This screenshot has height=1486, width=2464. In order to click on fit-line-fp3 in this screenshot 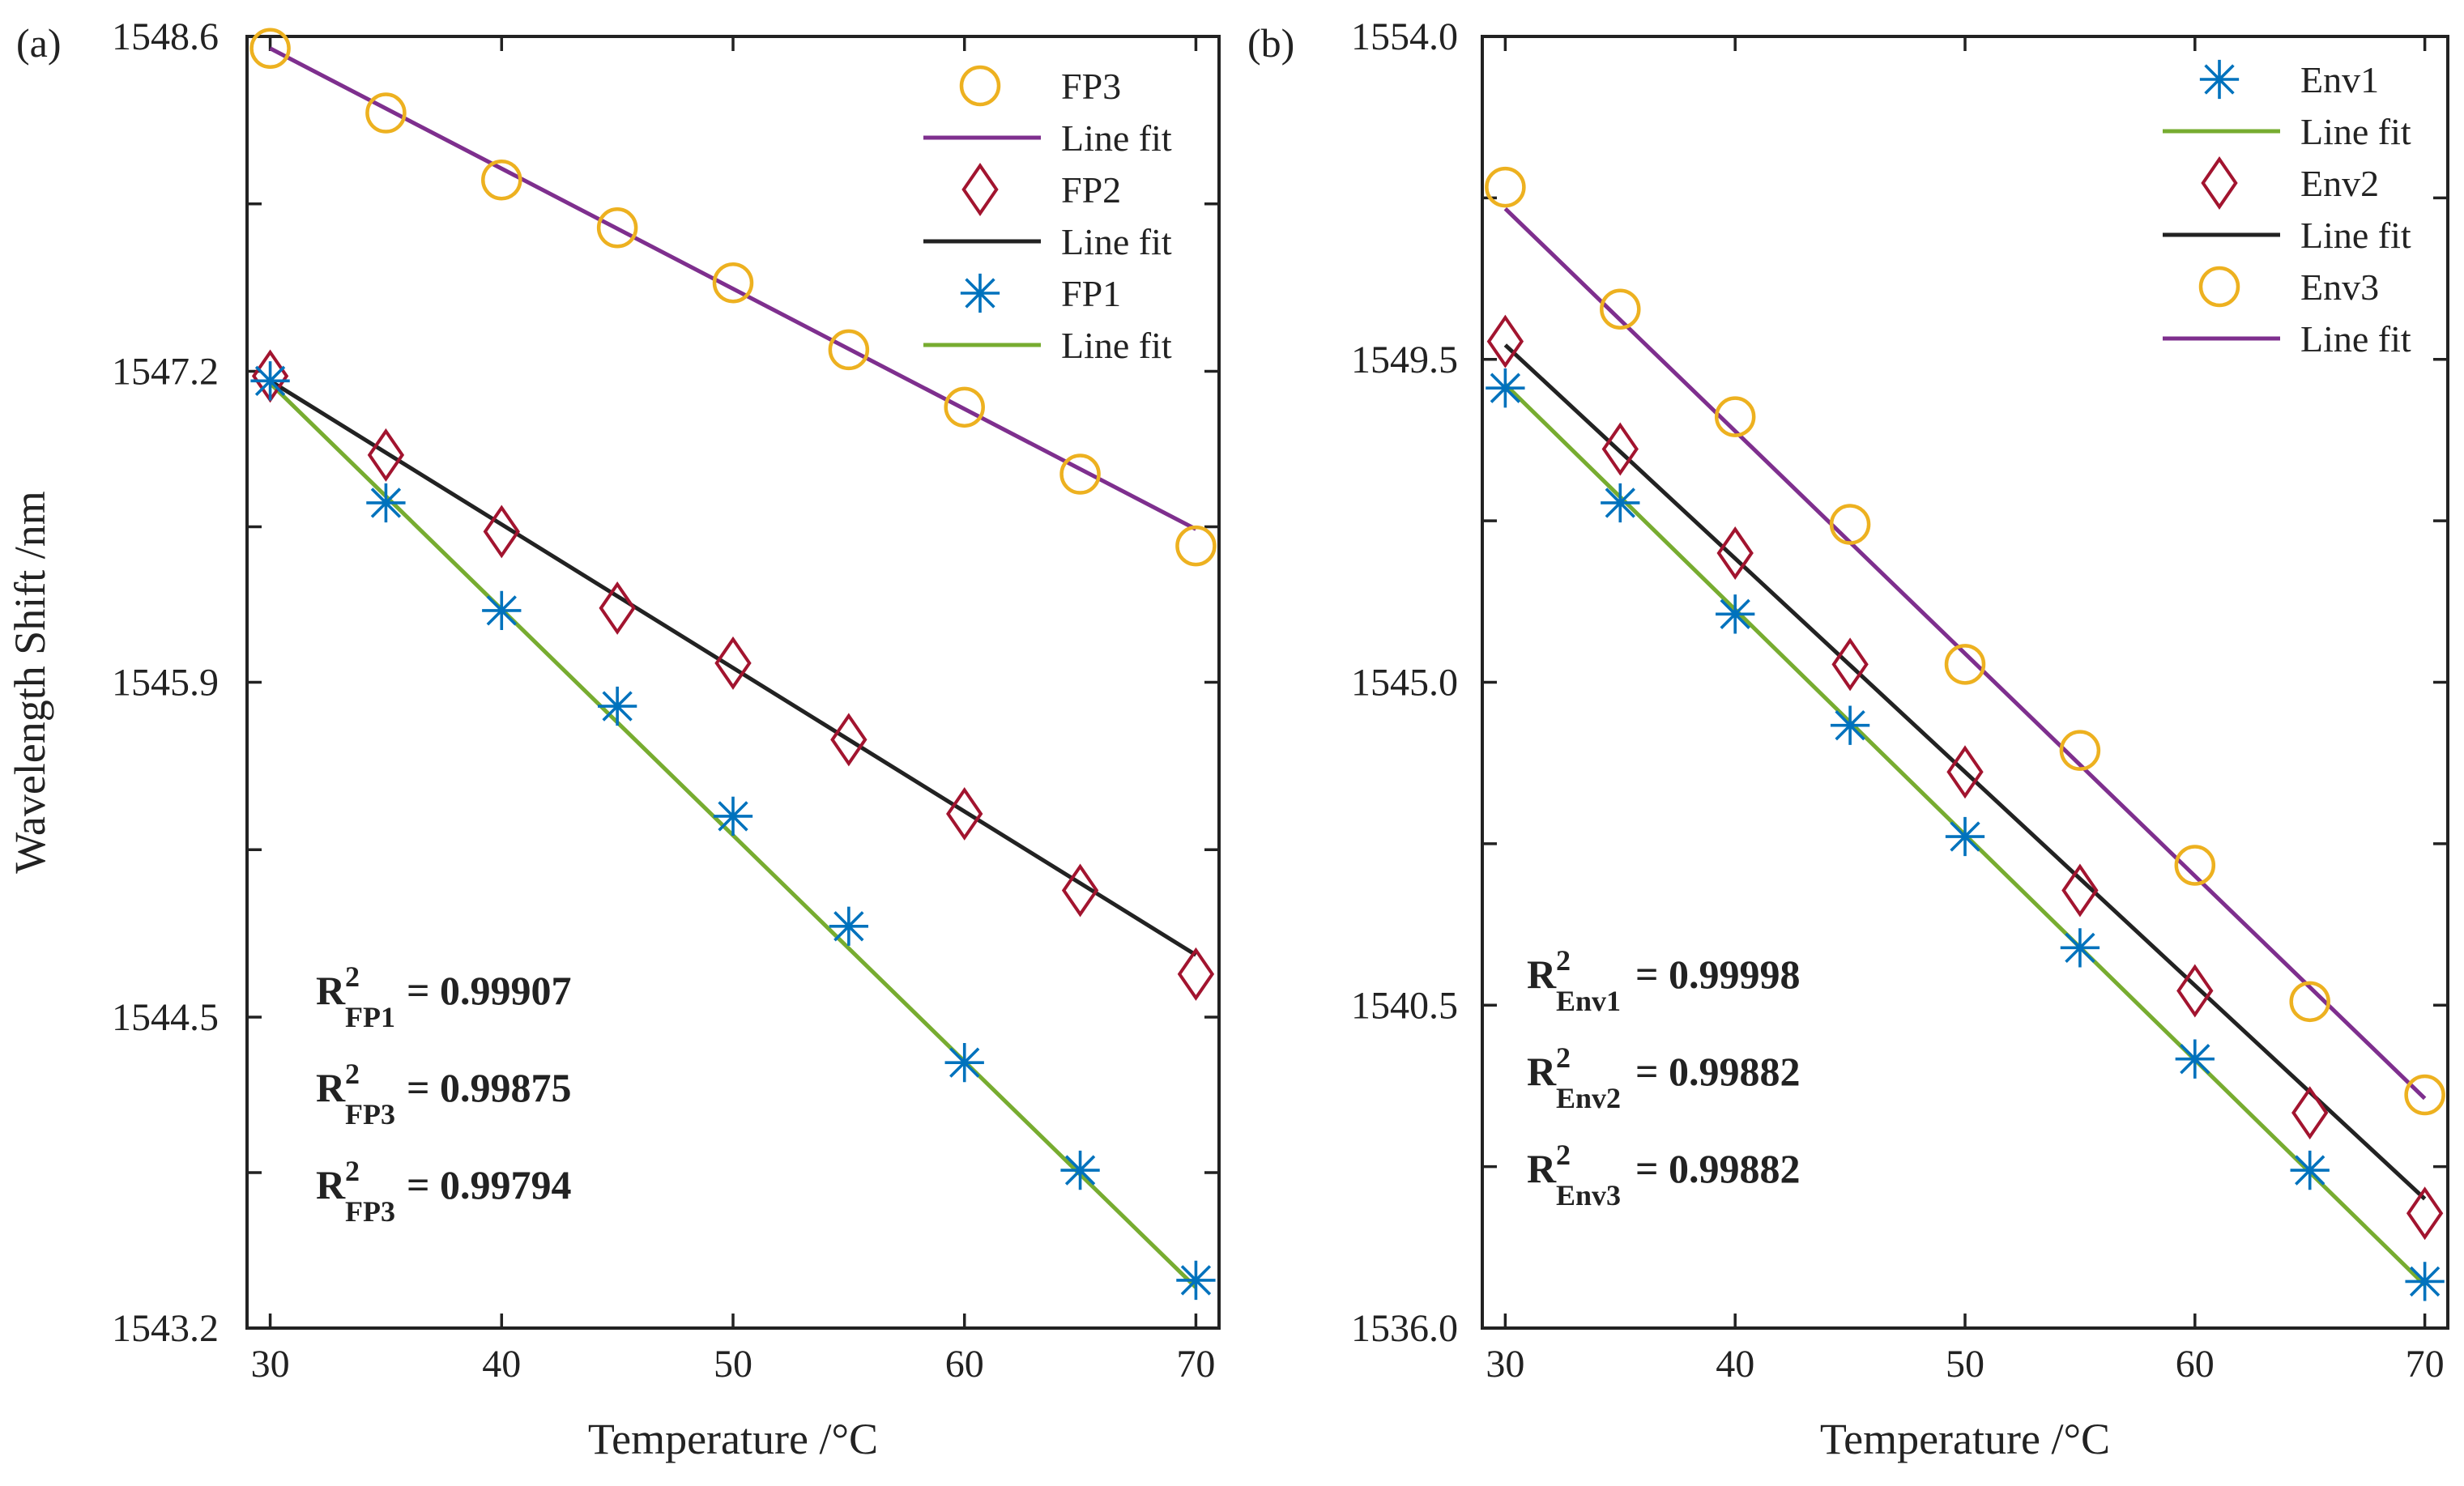, I will do `click(733, 289)`.